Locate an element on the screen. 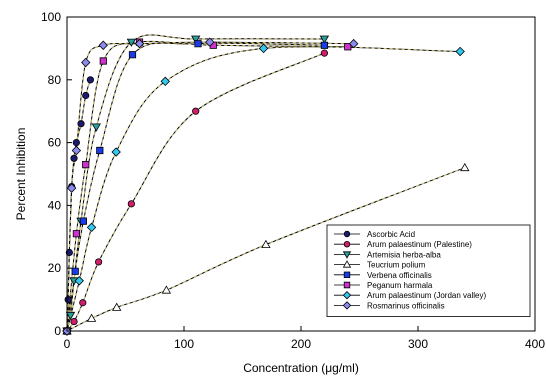  legend-marker-arum-palaestinum-jordan-valley is located at coordinates (347, 295).